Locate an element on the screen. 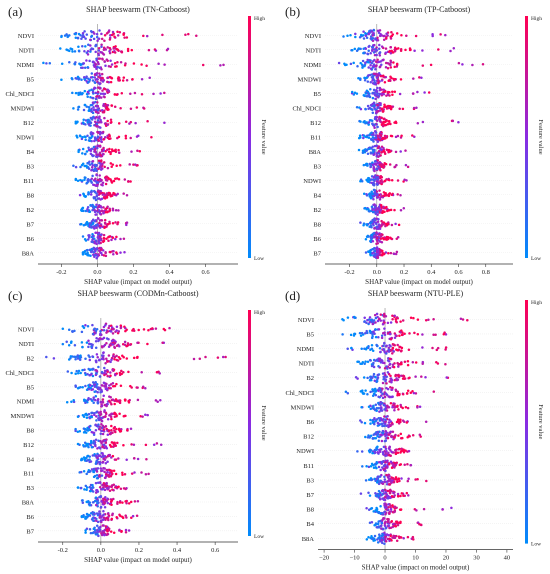  feature-label: MNDWI is located at coordinates (22, 108).